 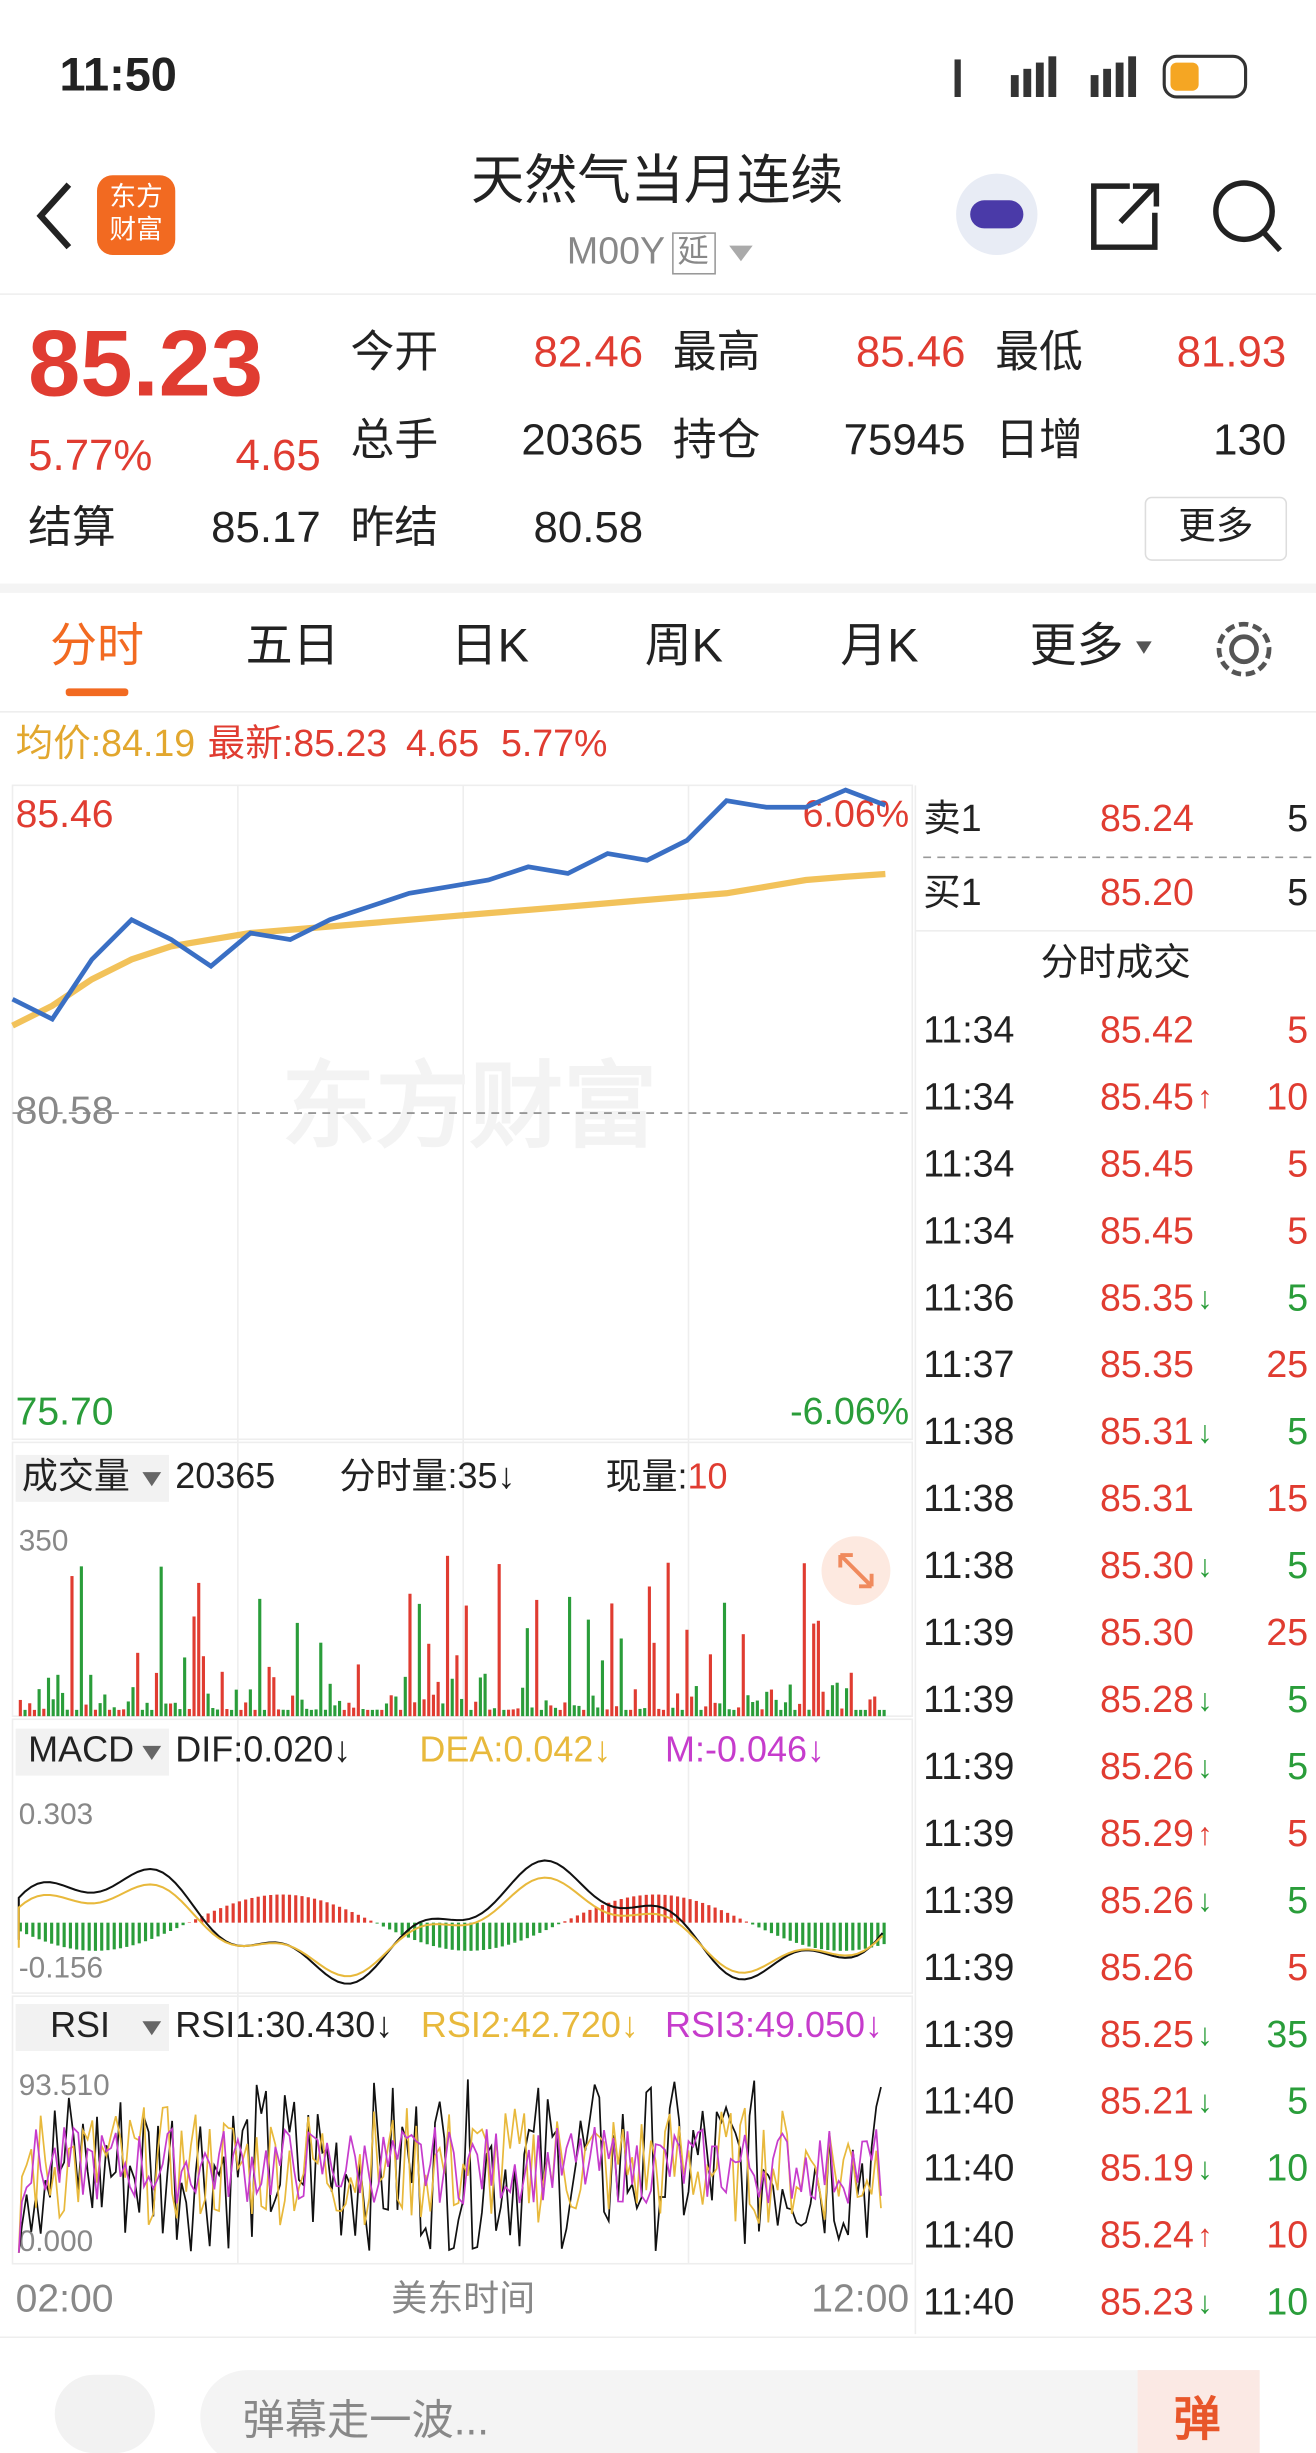 I want to click on macd-label: MACD, so click(x=81, y=1749).